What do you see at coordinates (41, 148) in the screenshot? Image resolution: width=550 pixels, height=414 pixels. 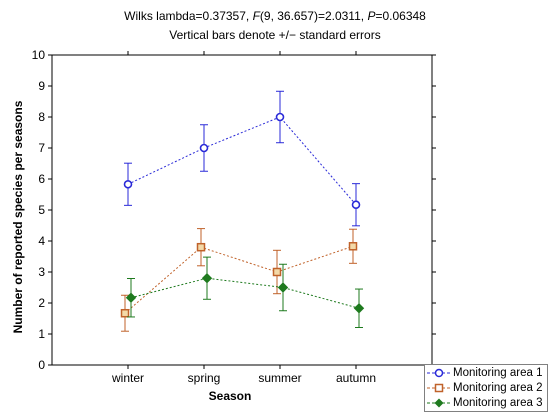 I see `y-tick-label-7: 7` at bounding box center [41, 148].